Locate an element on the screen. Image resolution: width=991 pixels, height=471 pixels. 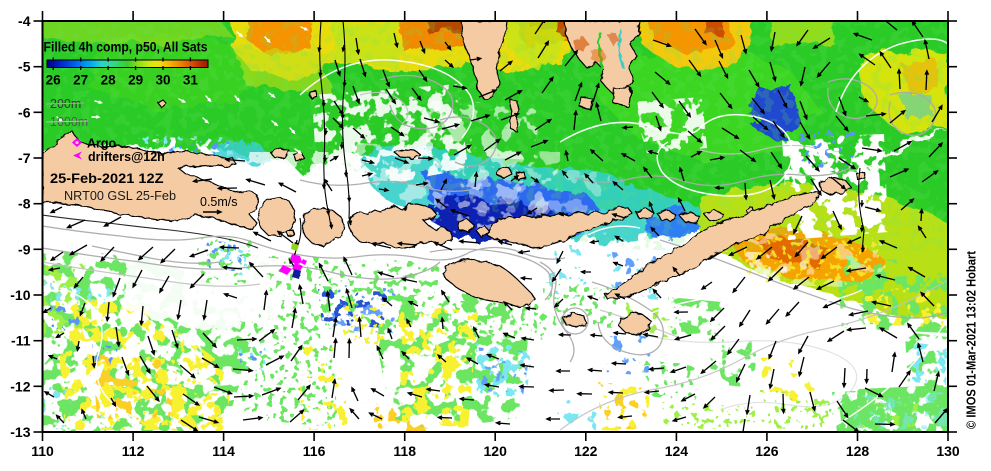
svg-text: -6 is located at coordinates (24, 112).